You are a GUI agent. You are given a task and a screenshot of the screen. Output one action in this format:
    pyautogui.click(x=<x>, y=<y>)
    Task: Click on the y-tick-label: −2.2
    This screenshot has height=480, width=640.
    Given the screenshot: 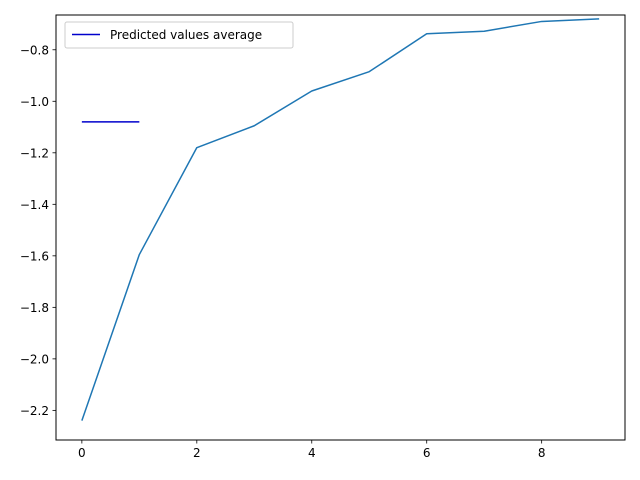 What is the action you would take?
    pyautogui.click(x=34, y=411)
    